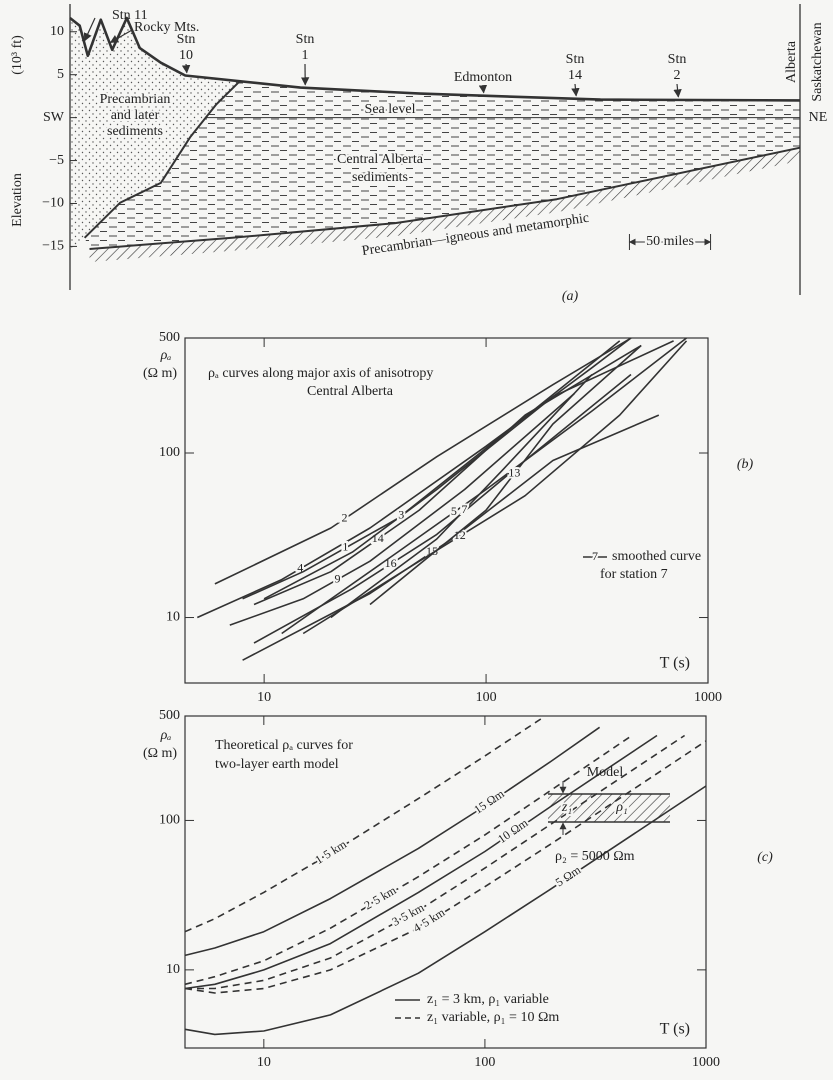 The width and height of the screenshot is (833, 1080). What do you see at coordinates (605, 772) in the screenshot?
I see `model-title: Model` at bounding box center [605, 772].